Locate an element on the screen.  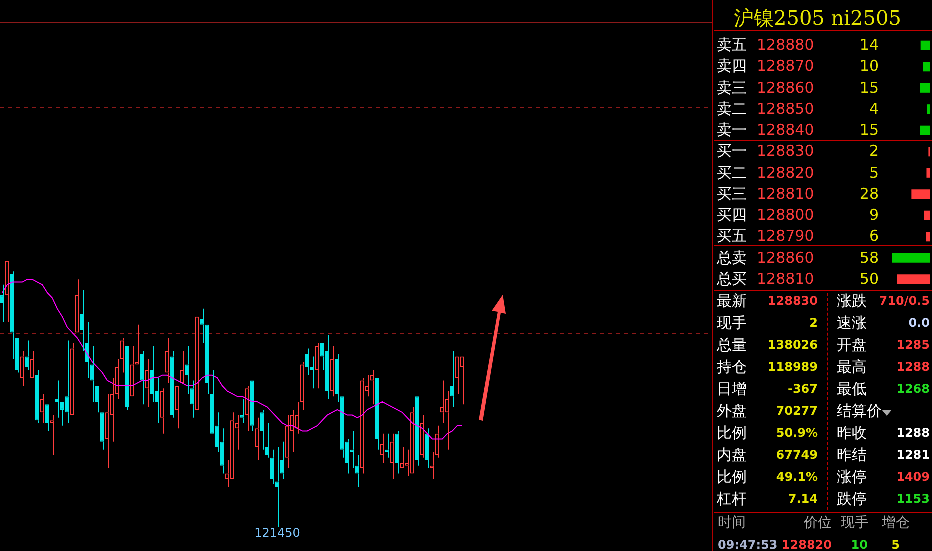
data-label: 2 is located at coordinates (874, 151).